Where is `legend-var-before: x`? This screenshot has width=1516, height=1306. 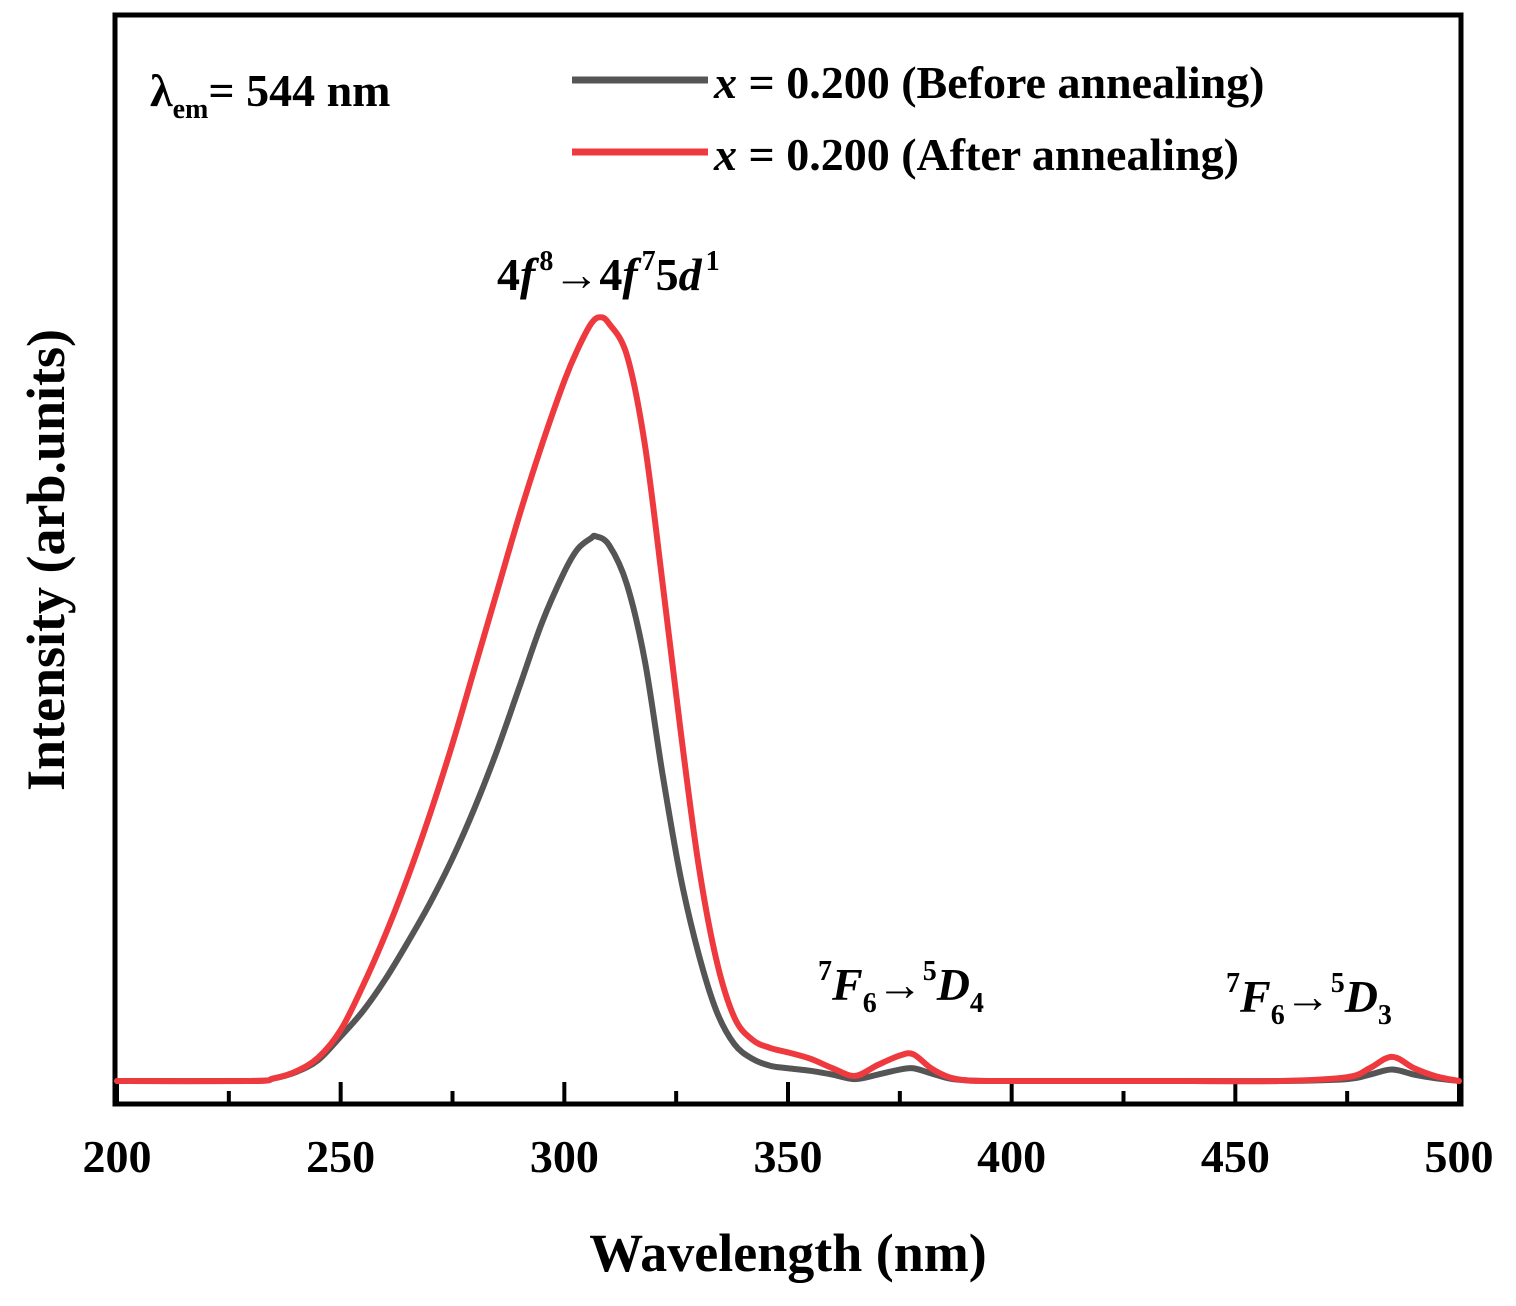
legend-var-before: x is located at coordinates (725, 82).